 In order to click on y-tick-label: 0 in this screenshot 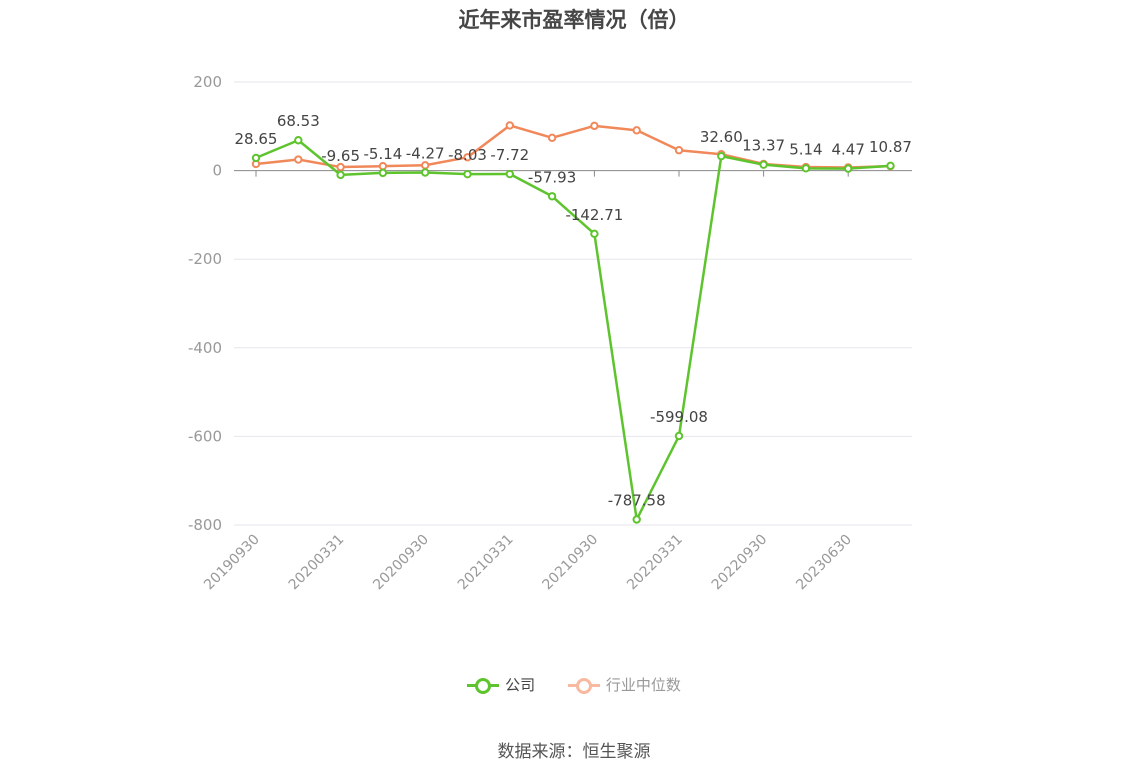, I will do `click(217, 171)`.